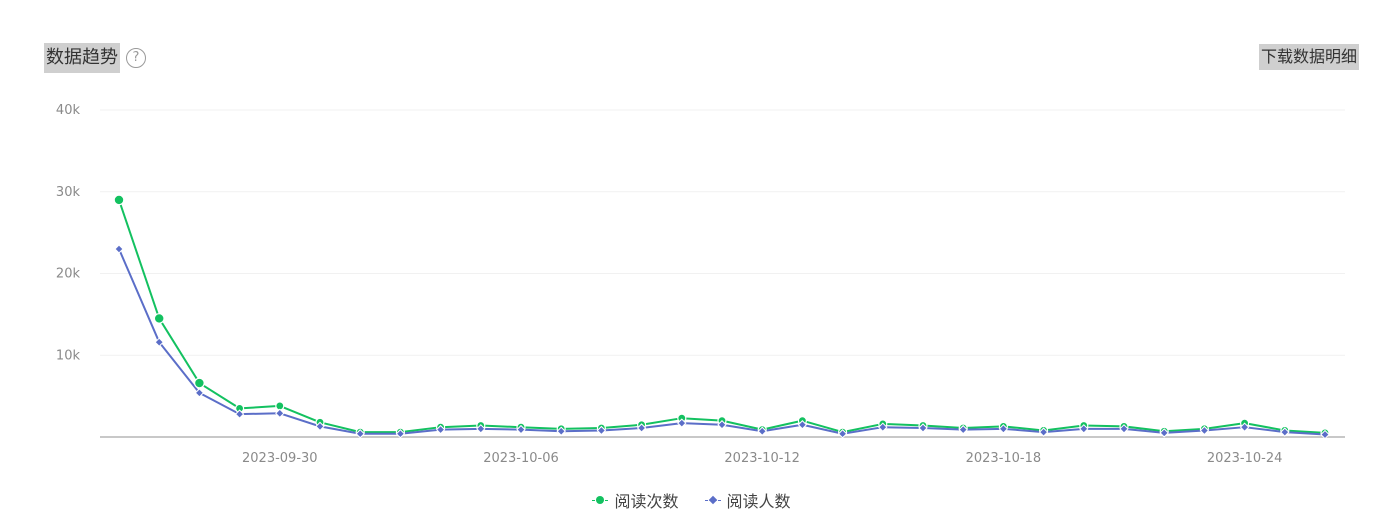 Image resolution: width=1383 pixels, height=526 pixels. What do you see at coordinates (758, 501) in the screenshot?
I see `legend-label: 阅读人数` at bounding box center [758, 501].